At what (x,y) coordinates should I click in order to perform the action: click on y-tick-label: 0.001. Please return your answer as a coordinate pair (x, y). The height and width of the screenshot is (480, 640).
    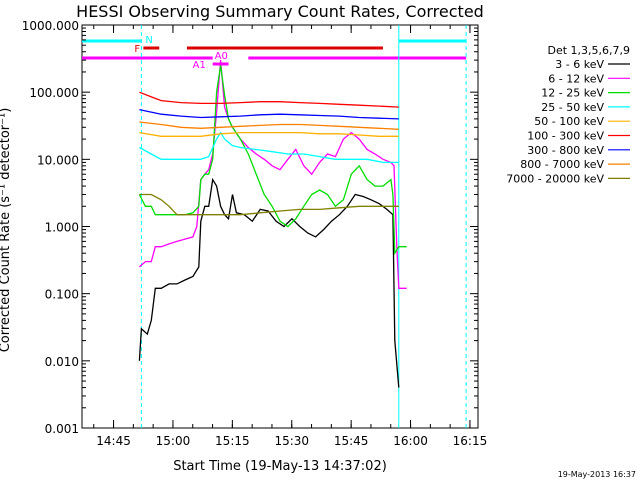
    Looking at the image, I should click on (62, 429).